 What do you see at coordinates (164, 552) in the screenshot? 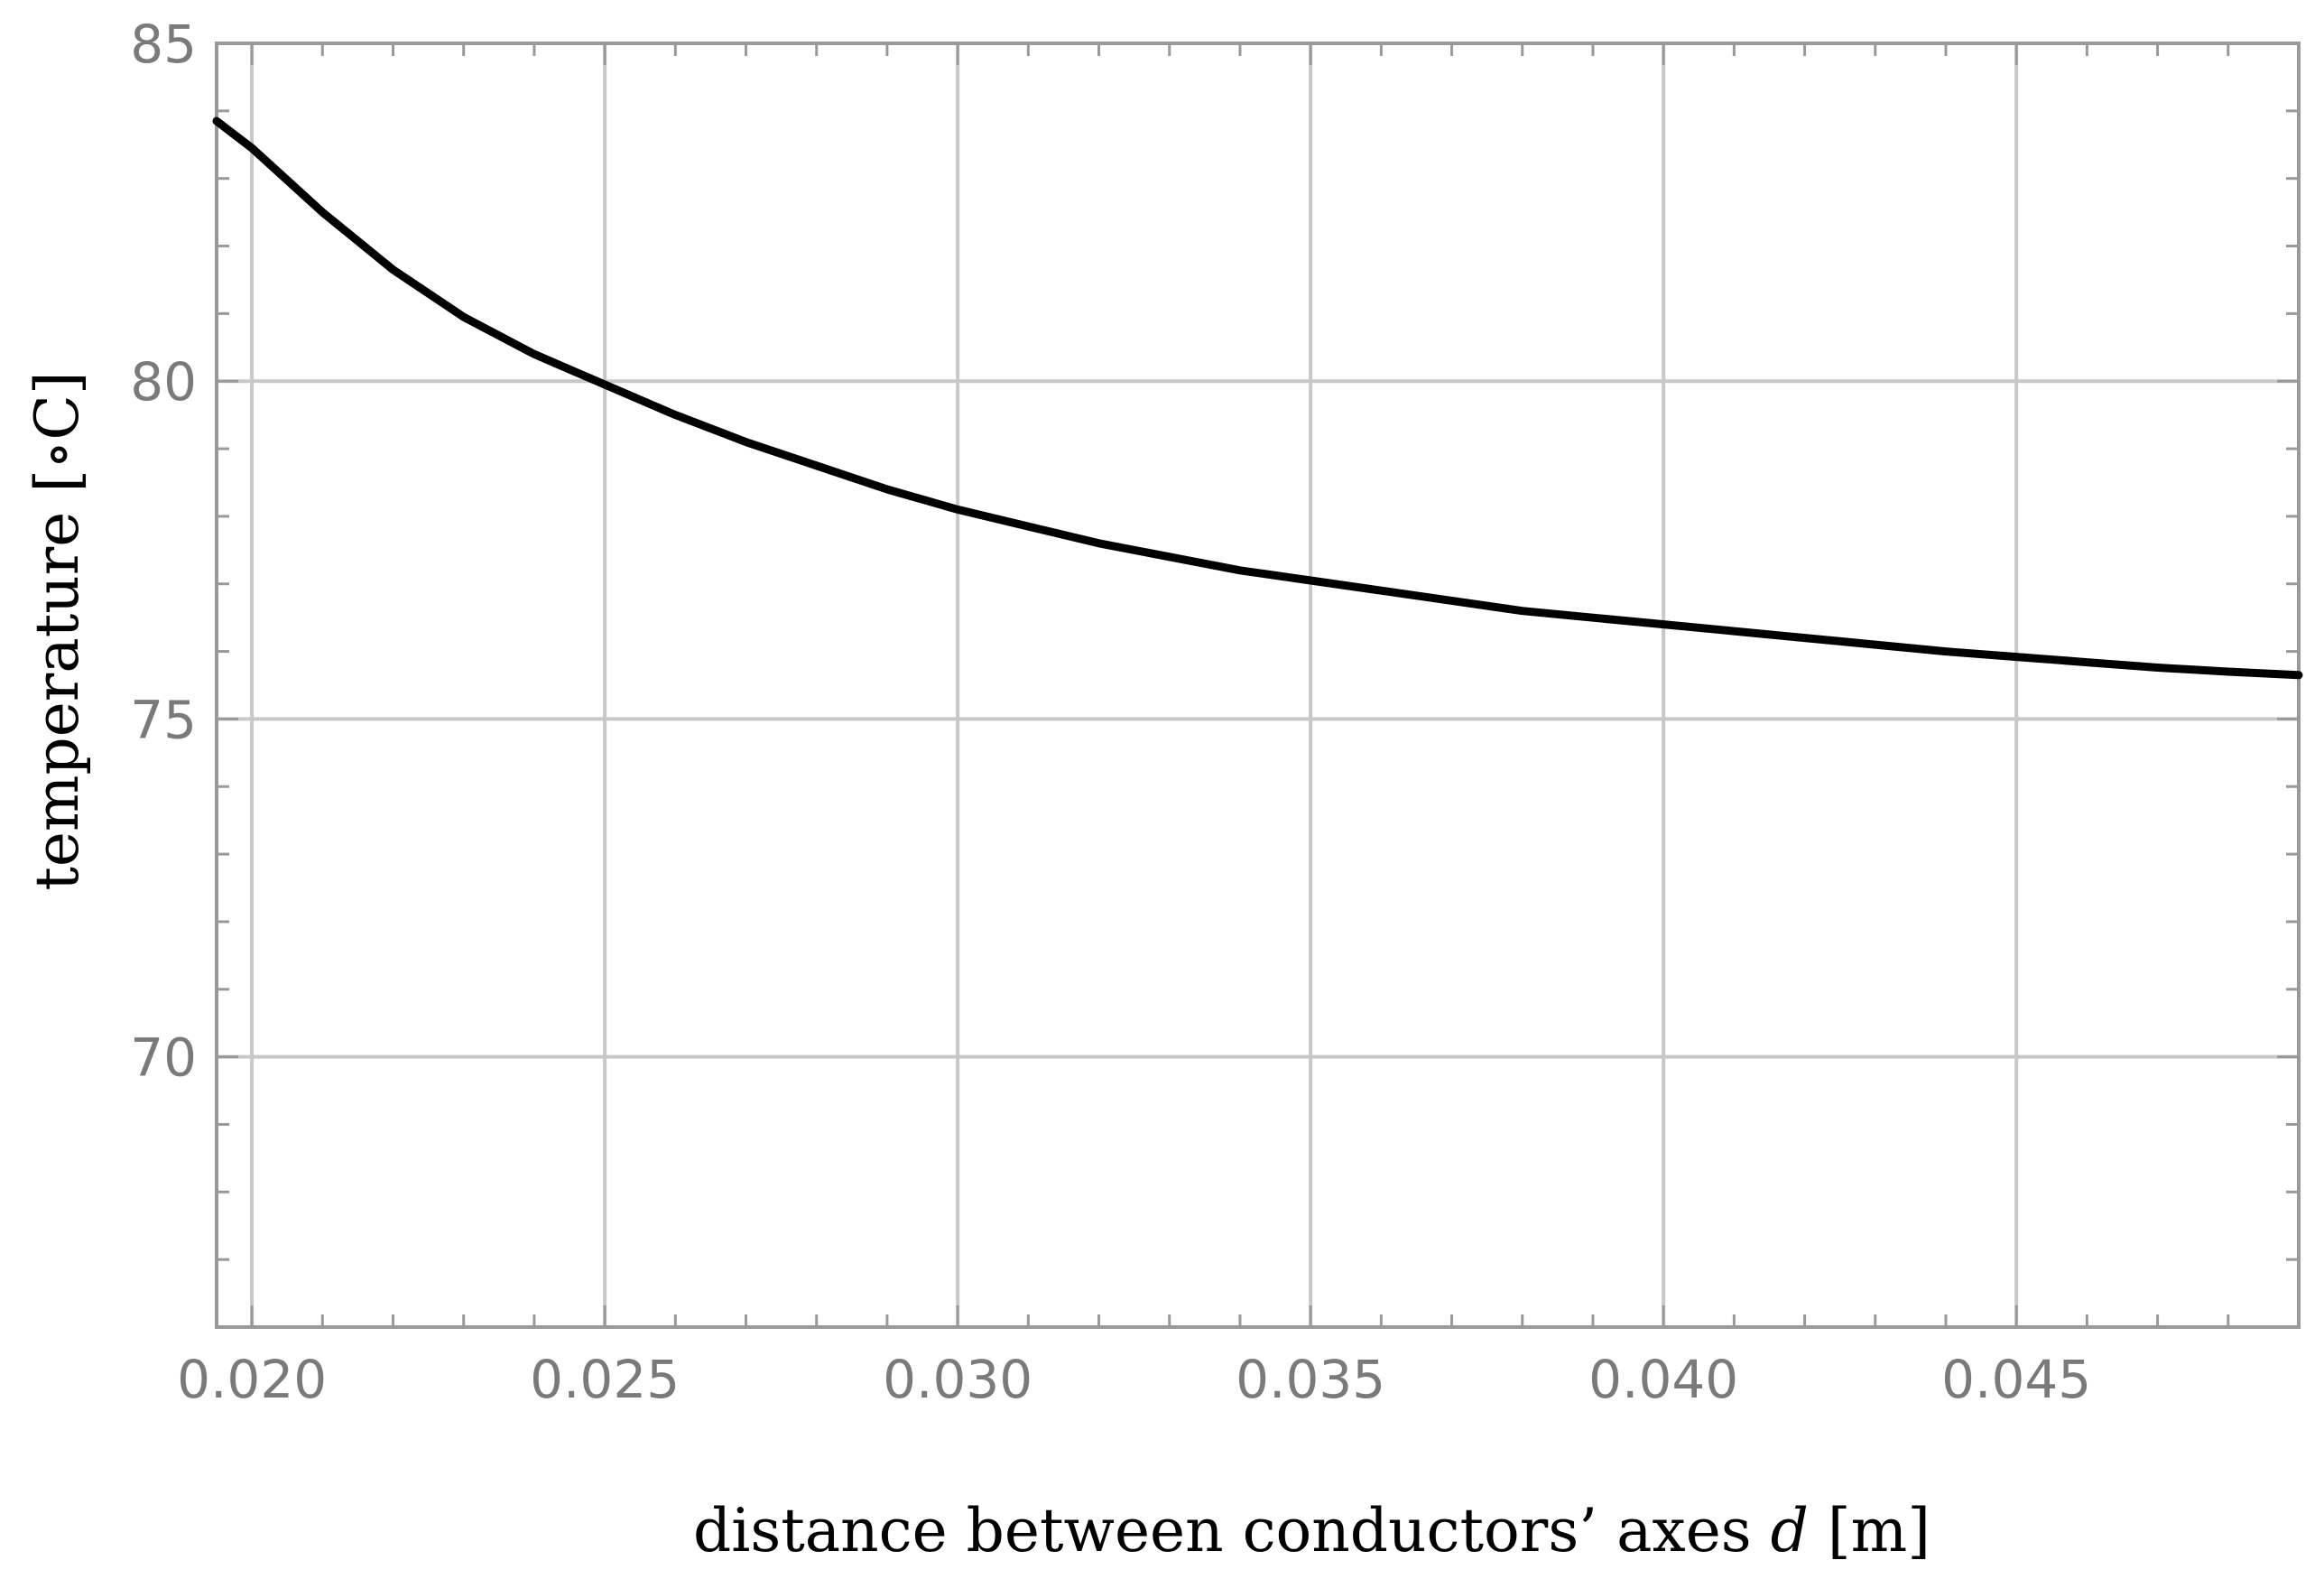
I see `y-tick-labels: 85 80 75 70` at bounding box center [164, 552].